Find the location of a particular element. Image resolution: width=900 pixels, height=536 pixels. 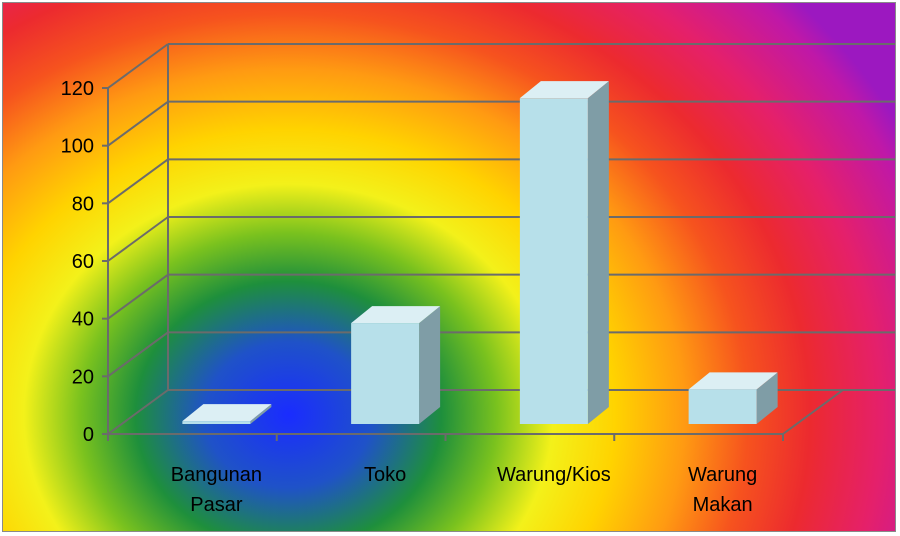

x-tick-label-line: Pasar is located at coordinates (216, 505).